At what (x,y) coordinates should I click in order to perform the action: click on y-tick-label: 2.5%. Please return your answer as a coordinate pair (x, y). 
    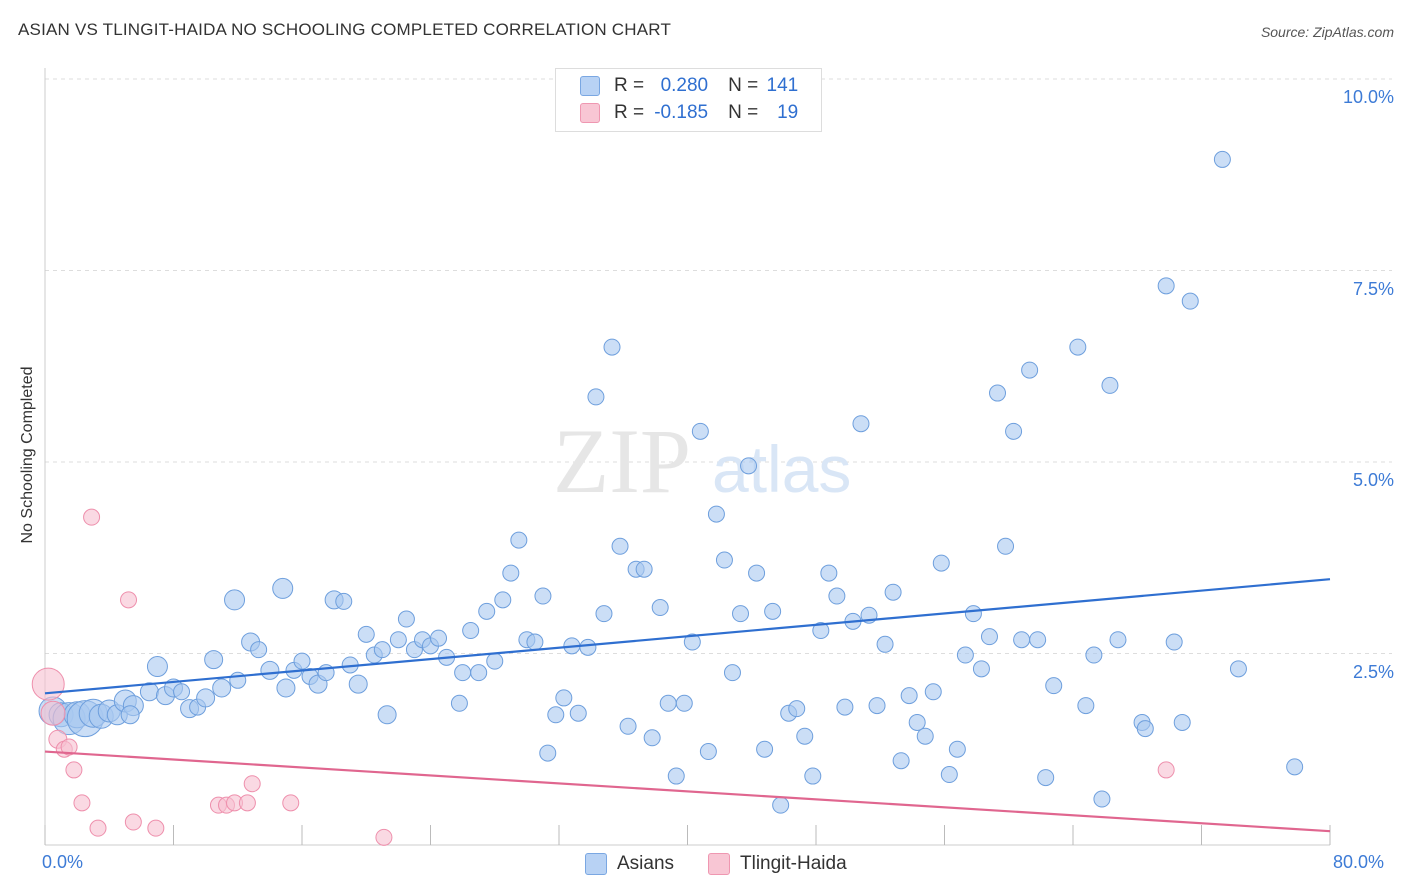
    Looking at the image, I should click on (1373, 671).